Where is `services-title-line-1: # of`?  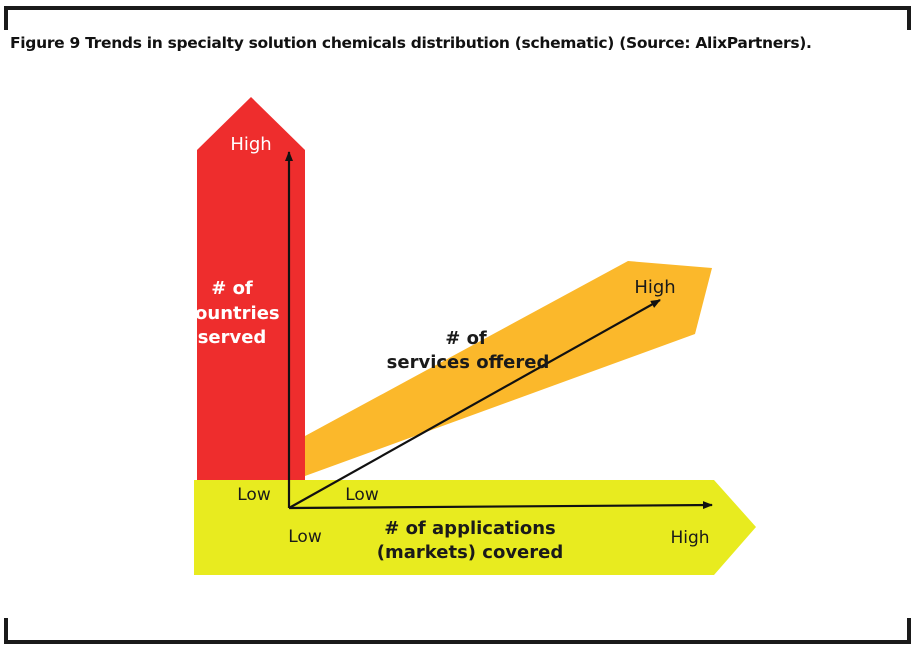 services-title-line-1: # of is located at coordinates (466, 338).